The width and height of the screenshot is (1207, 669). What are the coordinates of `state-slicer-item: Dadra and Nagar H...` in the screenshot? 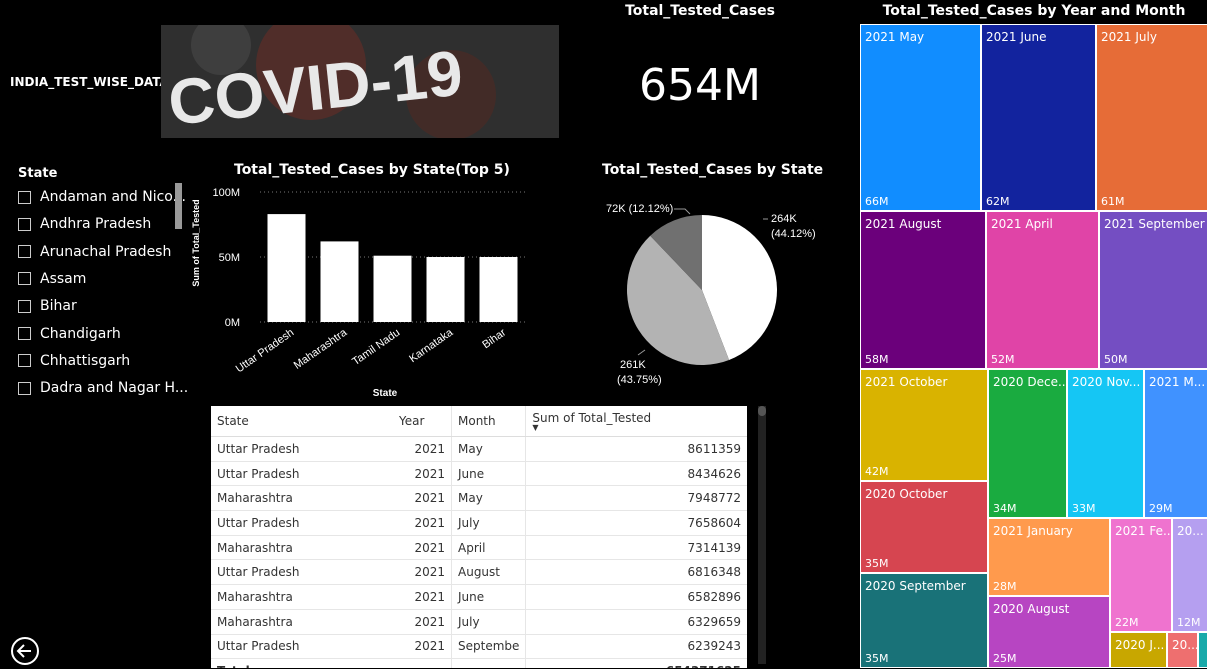 It's located at (103, 388).